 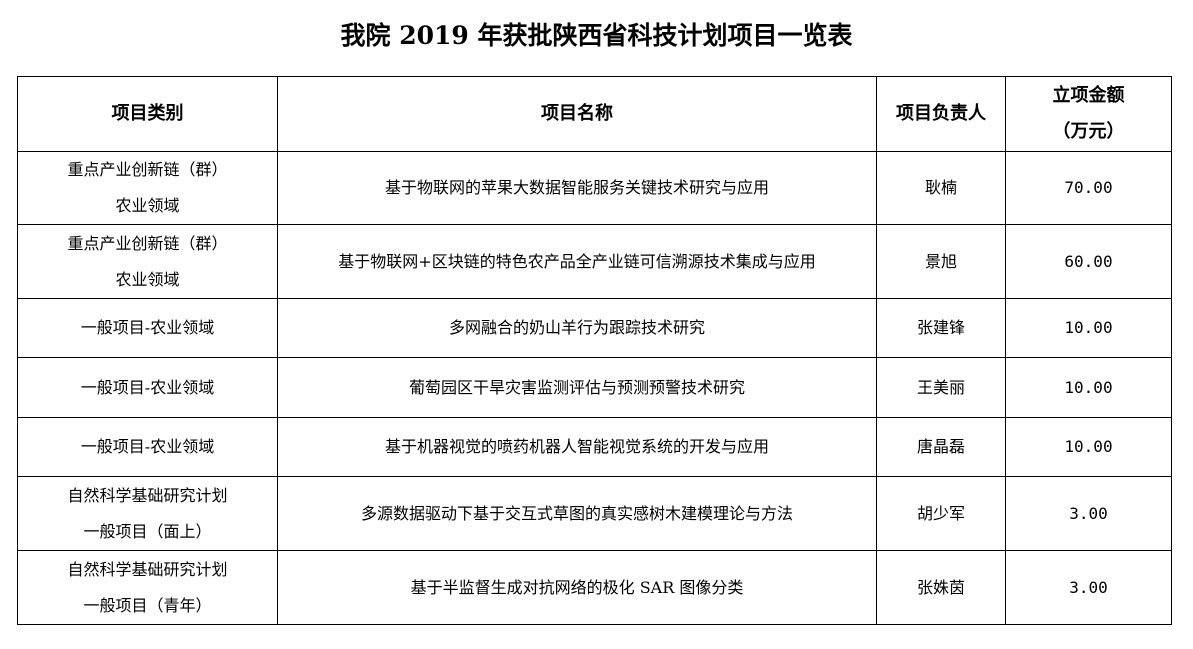 I want to click on header-amount: 立项金额 （万元）, so click(x=1088, y=114).